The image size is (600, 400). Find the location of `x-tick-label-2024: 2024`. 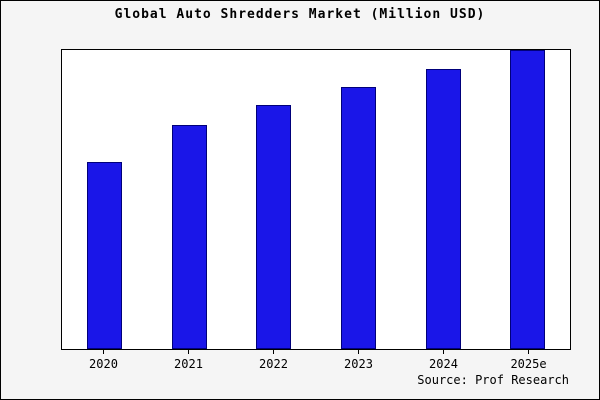

x-tick-label-2024: 2024 is located at coordinates (443, 364).